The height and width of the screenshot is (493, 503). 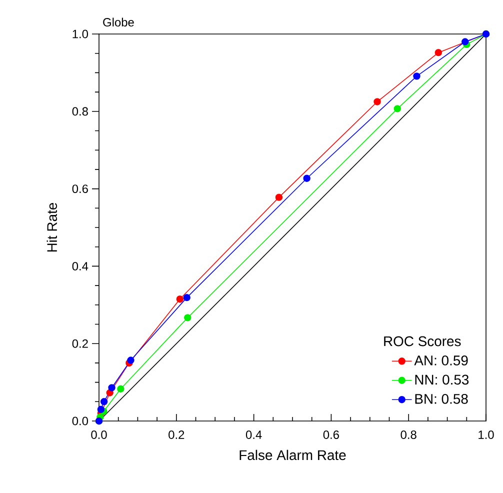 I want to click on y-tick-label: 0.4, so click(x=80, y=266).